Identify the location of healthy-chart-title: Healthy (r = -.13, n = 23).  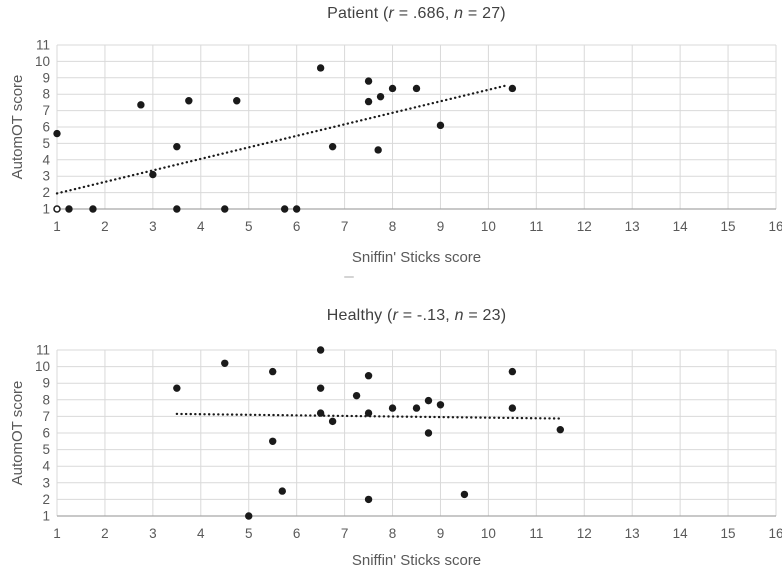
(416, 315).